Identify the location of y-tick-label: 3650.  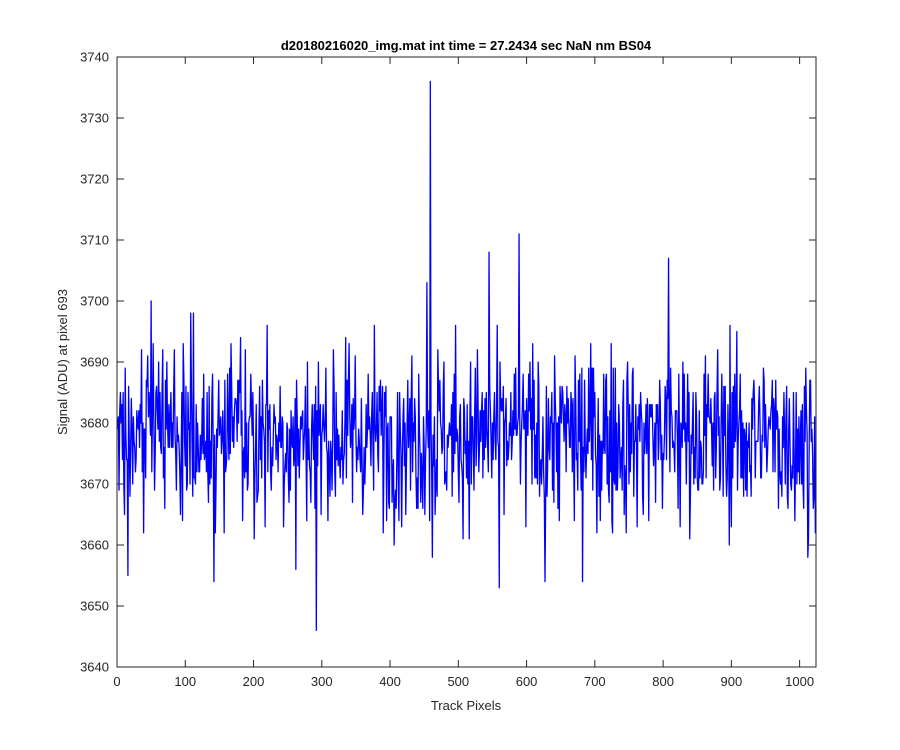
(94, 606).